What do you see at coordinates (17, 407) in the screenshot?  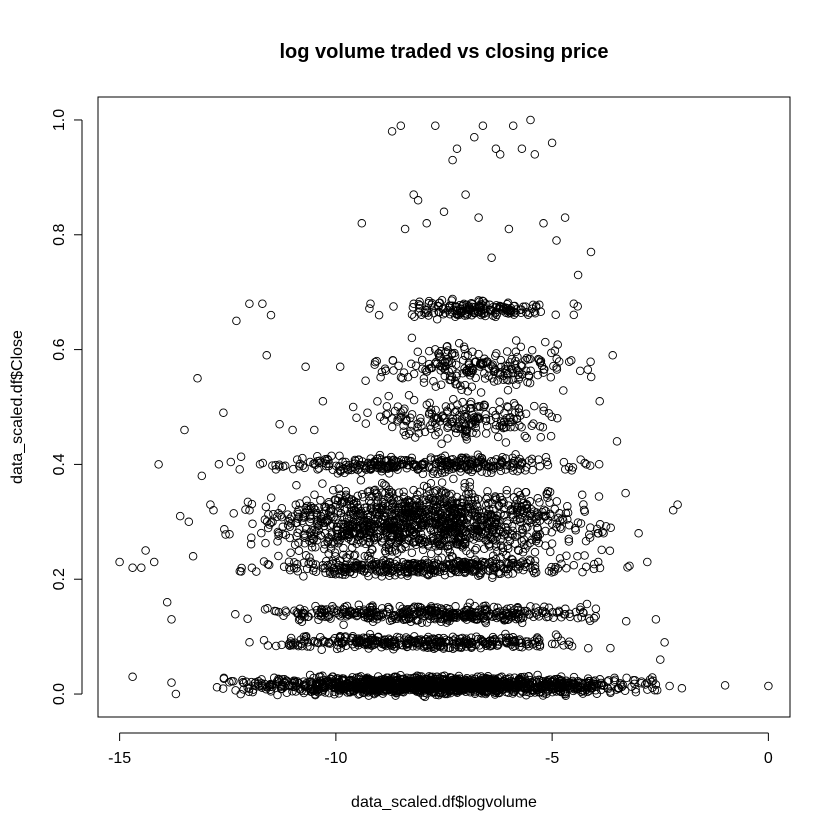 I see `y-axis-label: data_scaled.df$Close` at bounding box center [17, 407].